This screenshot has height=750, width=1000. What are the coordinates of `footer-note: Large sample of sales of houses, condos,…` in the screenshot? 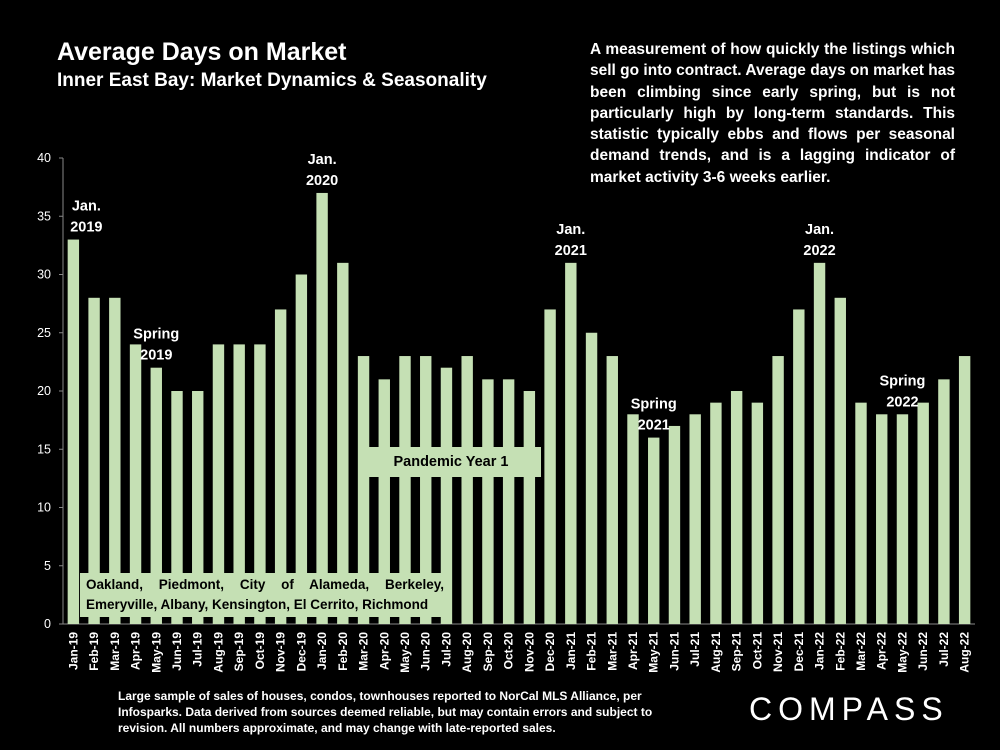 It's located at (385, 712).